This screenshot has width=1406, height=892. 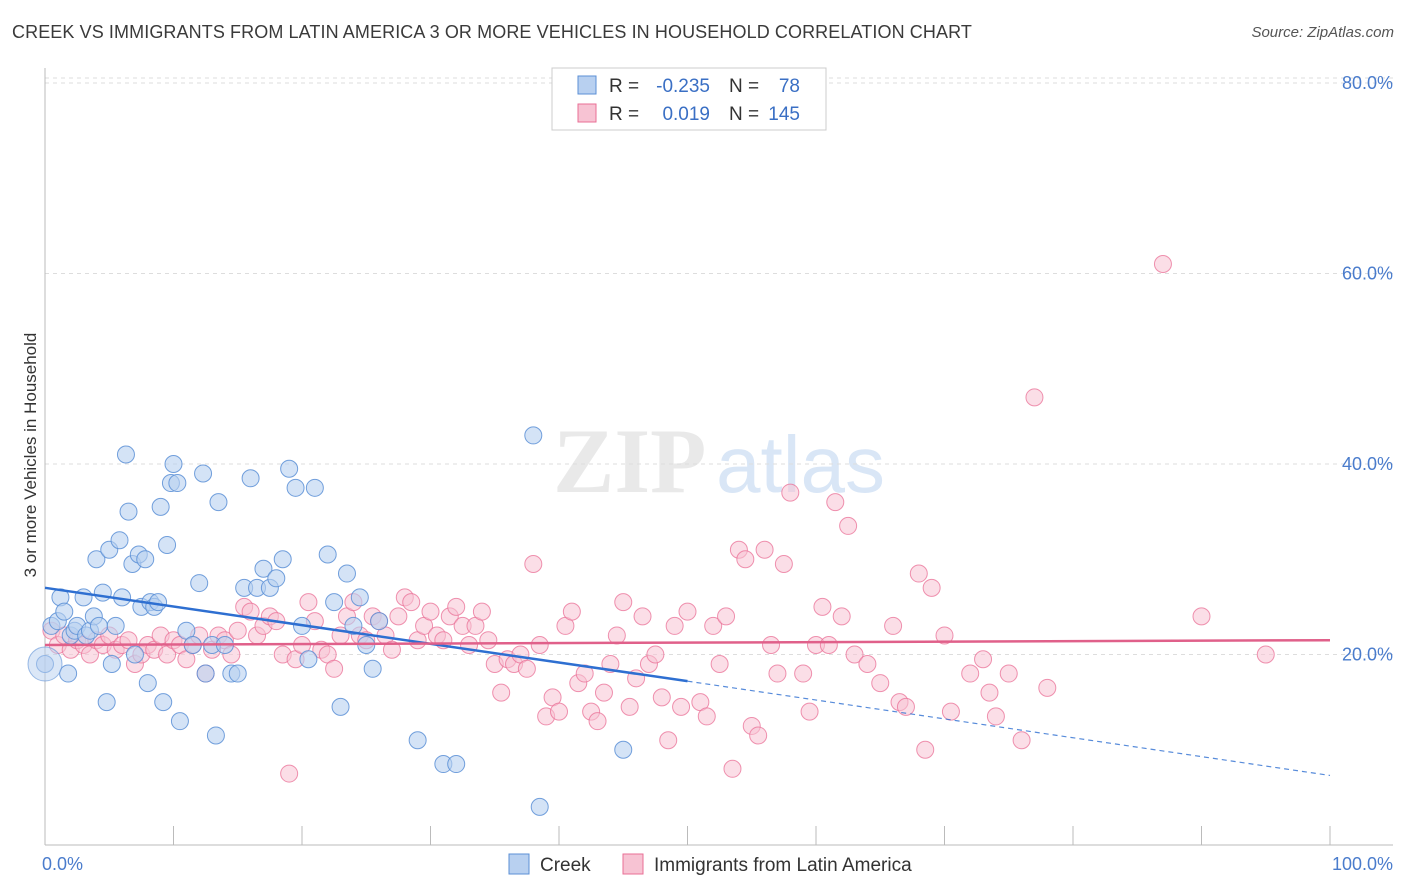 I want to click on latin-trend-line, so click(x=687, y=642).